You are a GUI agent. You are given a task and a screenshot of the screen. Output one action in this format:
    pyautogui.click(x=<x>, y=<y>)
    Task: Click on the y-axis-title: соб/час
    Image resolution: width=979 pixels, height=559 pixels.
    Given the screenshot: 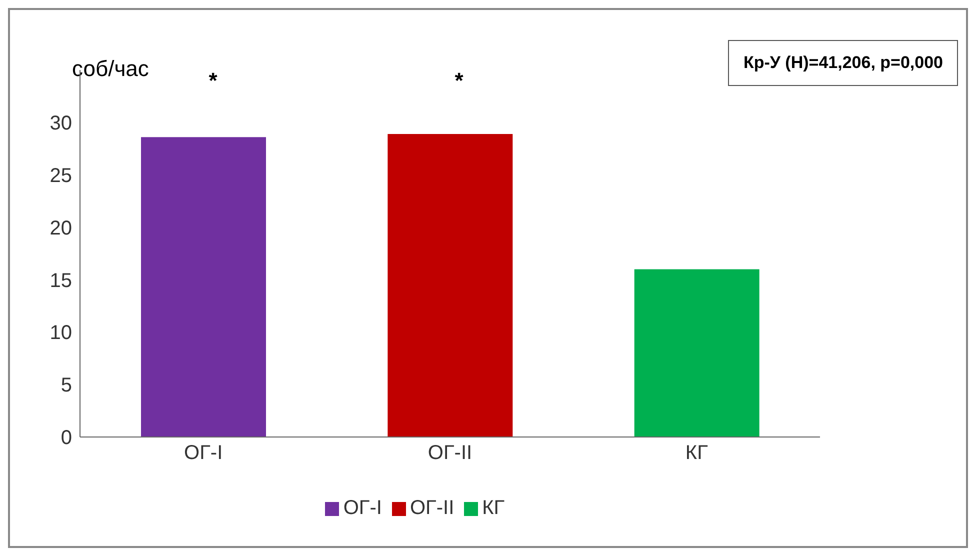 What is the action you would take?
    pyautogui.click(x=110, y=69)
    